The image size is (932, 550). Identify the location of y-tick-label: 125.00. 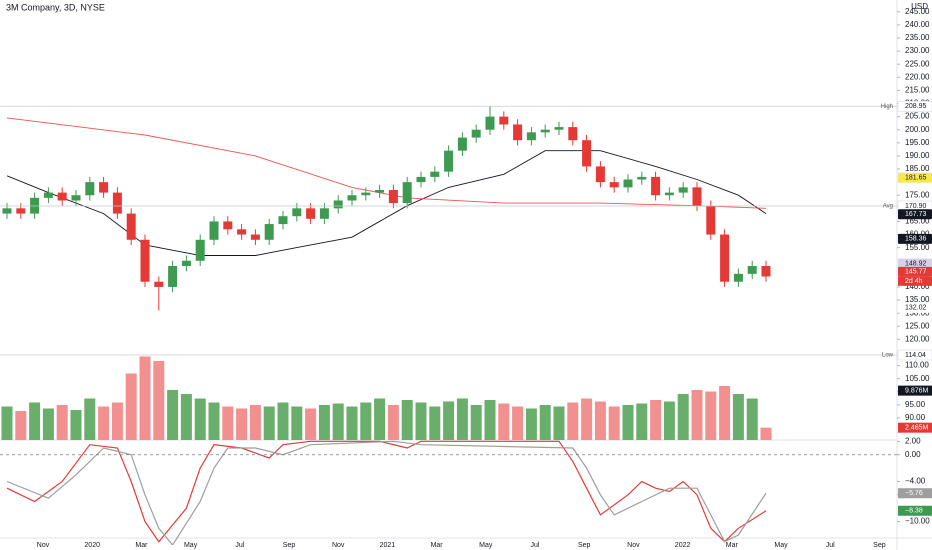
(917, 325).